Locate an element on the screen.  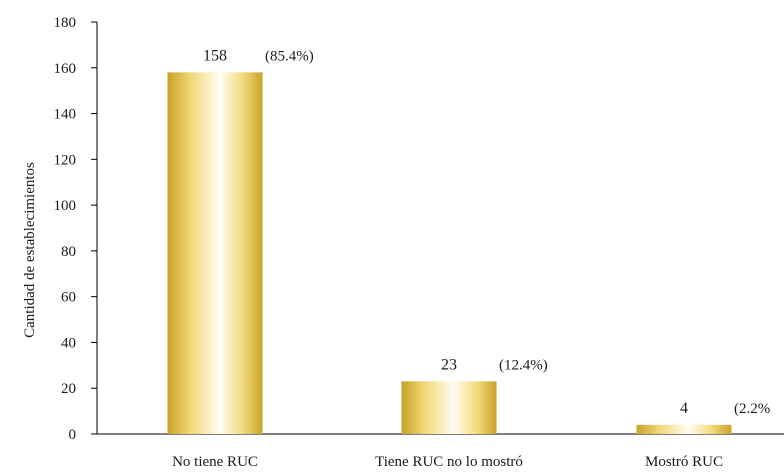
y-tick-label: 20 is located at coordinates (68, 389).